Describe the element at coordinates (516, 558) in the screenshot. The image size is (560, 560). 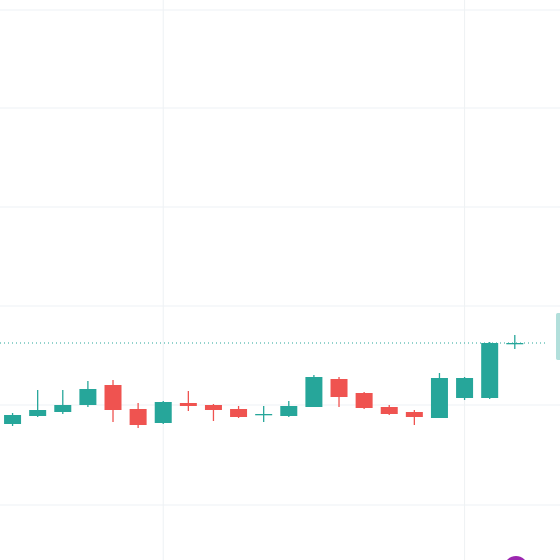
I see `indicator-badge` at that location.